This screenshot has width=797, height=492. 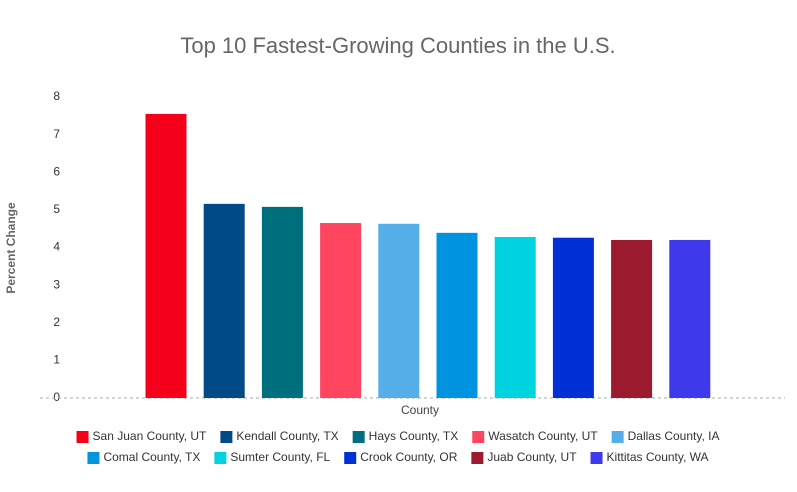 I want to click on legend-label: Sumter County, FL, so click(x=280, y=457).